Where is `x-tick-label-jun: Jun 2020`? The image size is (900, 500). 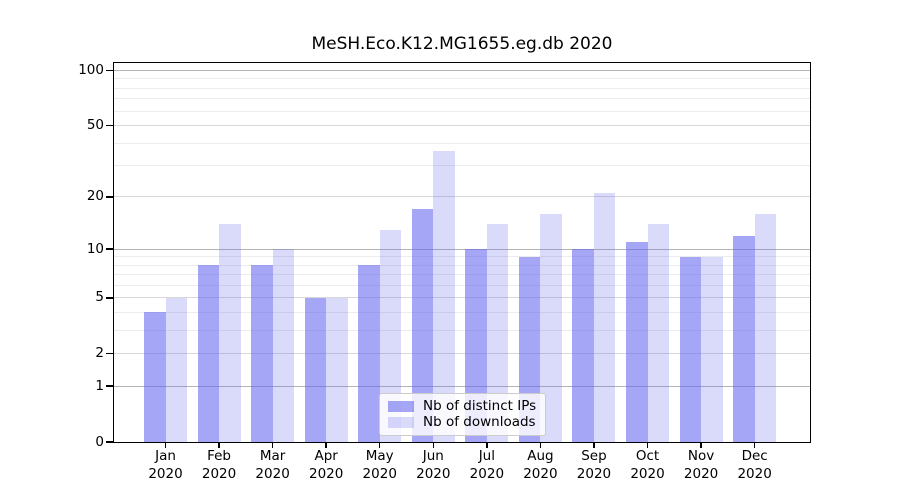 x-tick-label-jun: Jun 2020 is located at coordinates (433, 465).